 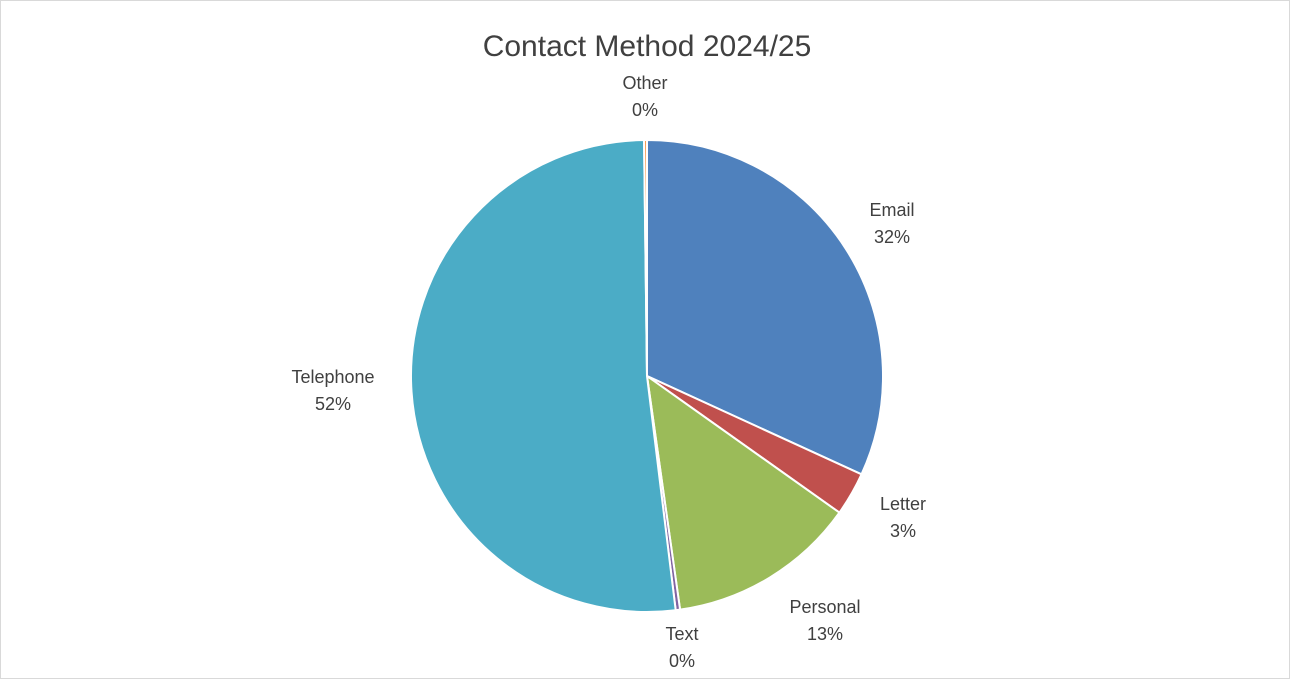 What do you see at coordinates (892, 237) in the screenshot?
I see `slice-value-label: 32%` at bounding box center [892, 237].